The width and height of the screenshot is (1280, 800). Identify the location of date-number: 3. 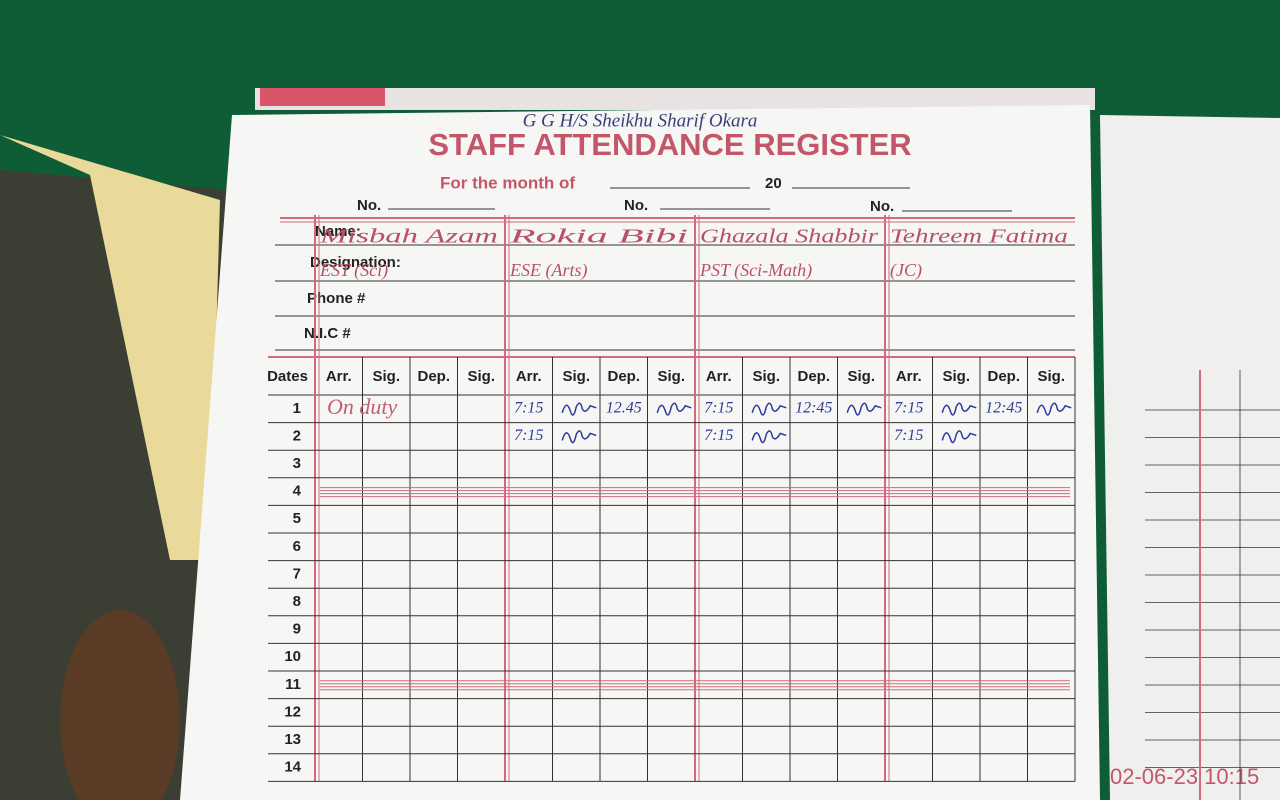
(297, 463).